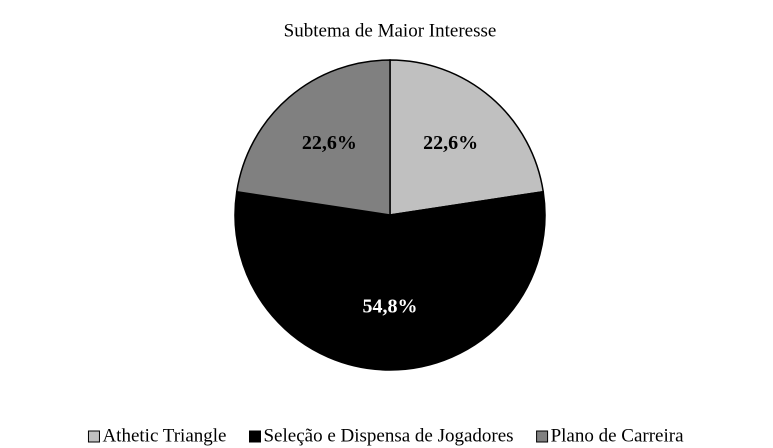 This screenshot has height=448, width=773. I want to click on chart-title: Subtema de Maior Interesse, so click(390, 30).